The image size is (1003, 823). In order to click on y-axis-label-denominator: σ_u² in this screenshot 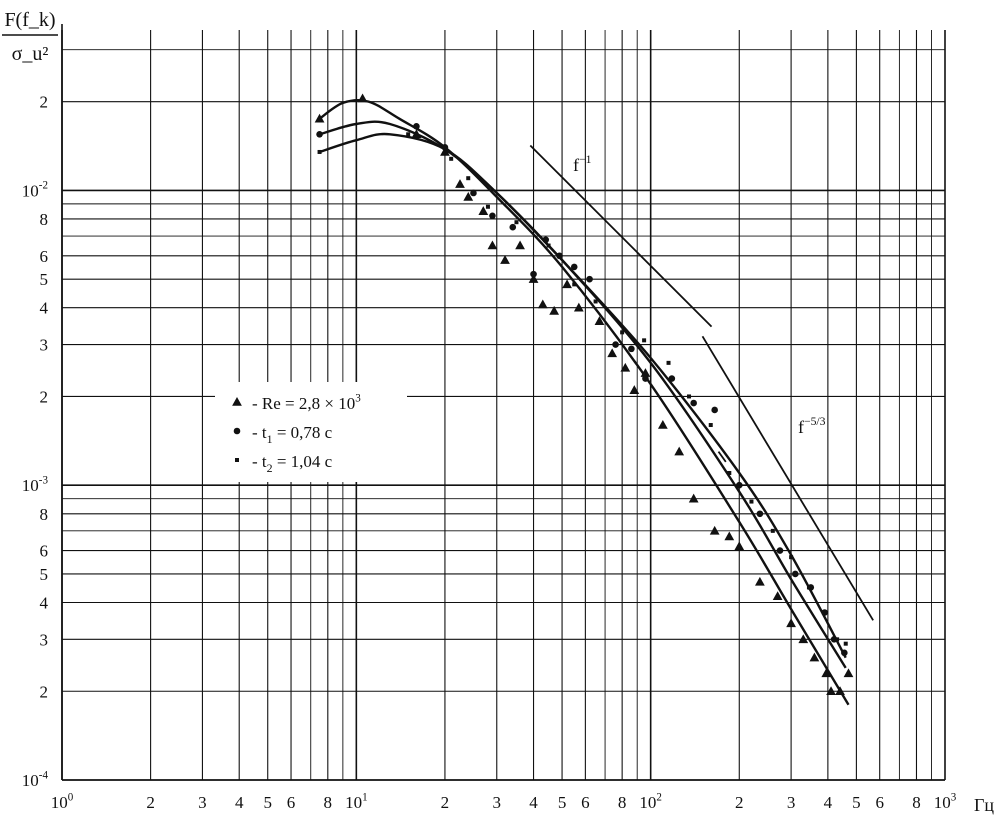, I will do `click(30, 54)`.